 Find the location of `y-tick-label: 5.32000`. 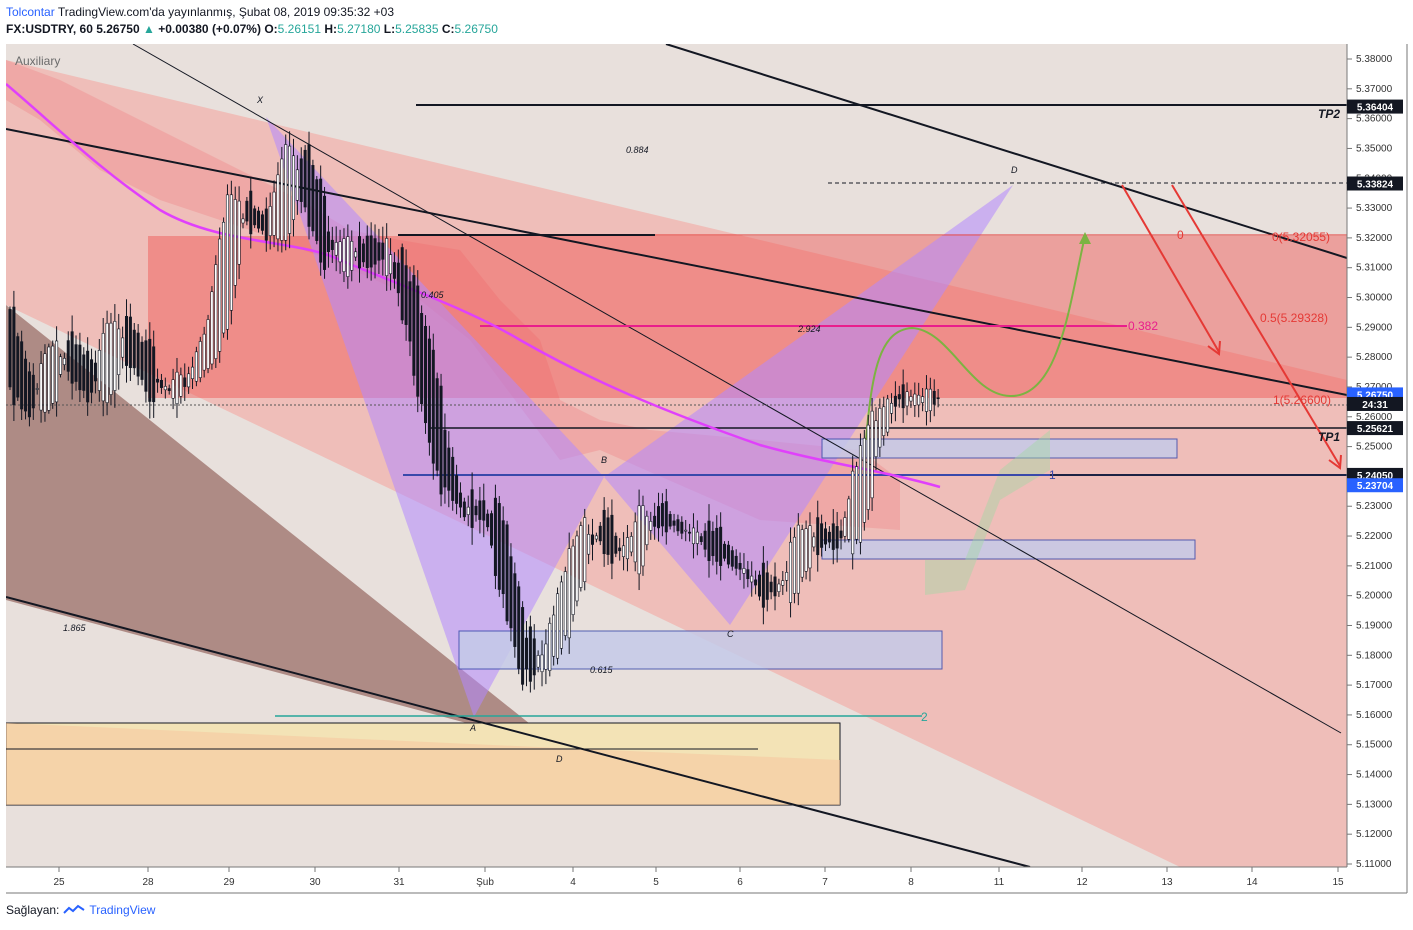

y-tick-label: 5.32000 is located at coordinates (1374, 238).